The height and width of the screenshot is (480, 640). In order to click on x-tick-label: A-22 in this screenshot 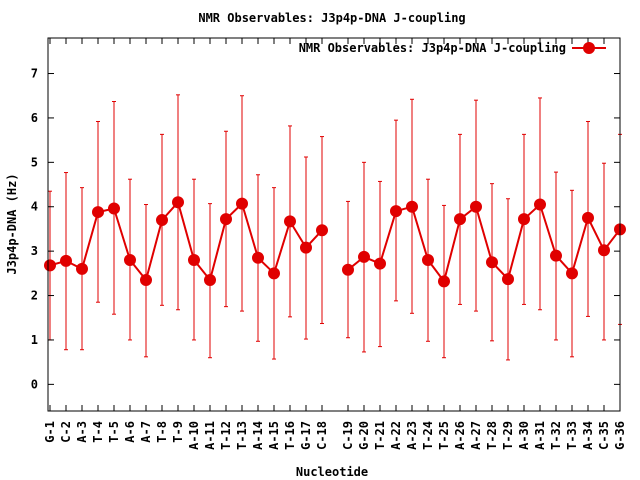, I will do `click(396, 435)`.